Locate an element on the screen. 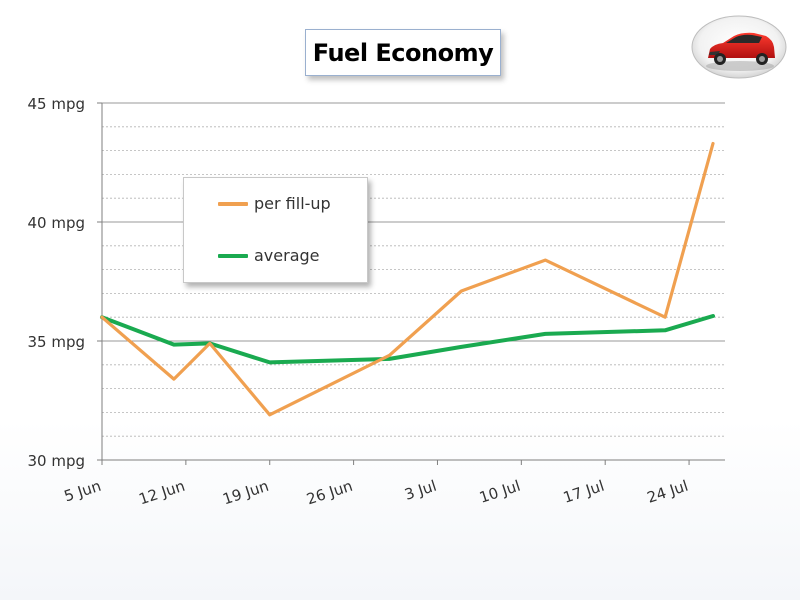  chart-title-box: Fuel Economy is located at coordinates (403, 52).